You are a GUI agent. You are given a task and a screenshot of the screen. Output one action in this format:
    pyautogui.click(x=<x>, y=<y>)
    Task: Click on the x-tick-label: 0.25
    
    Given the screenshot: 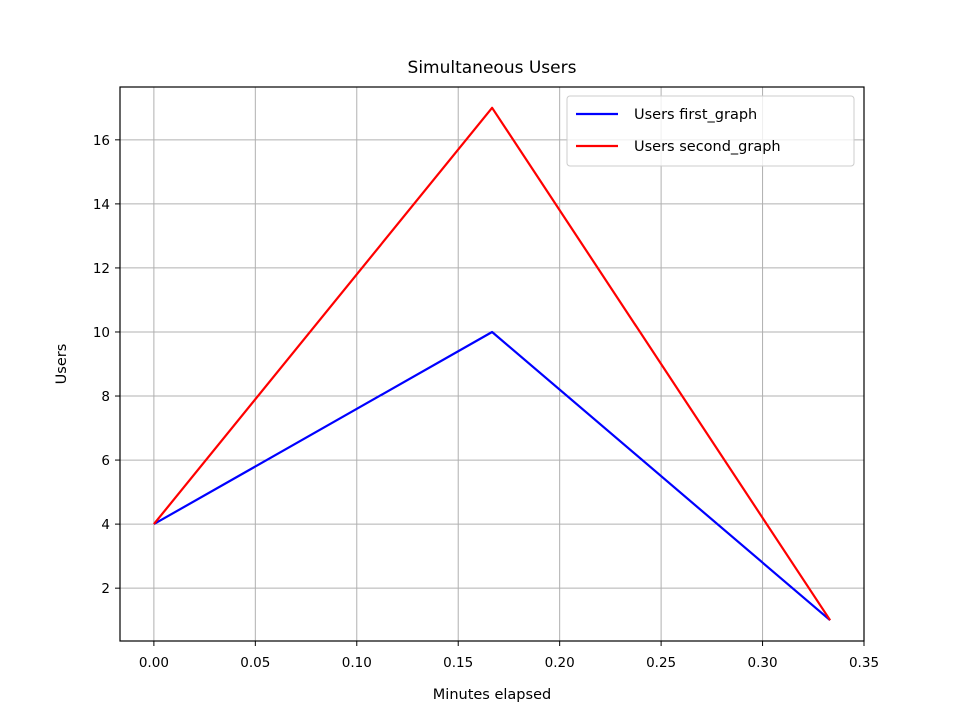 What is the action you would take?
    pyautogui.click(x=661, y=663)
    